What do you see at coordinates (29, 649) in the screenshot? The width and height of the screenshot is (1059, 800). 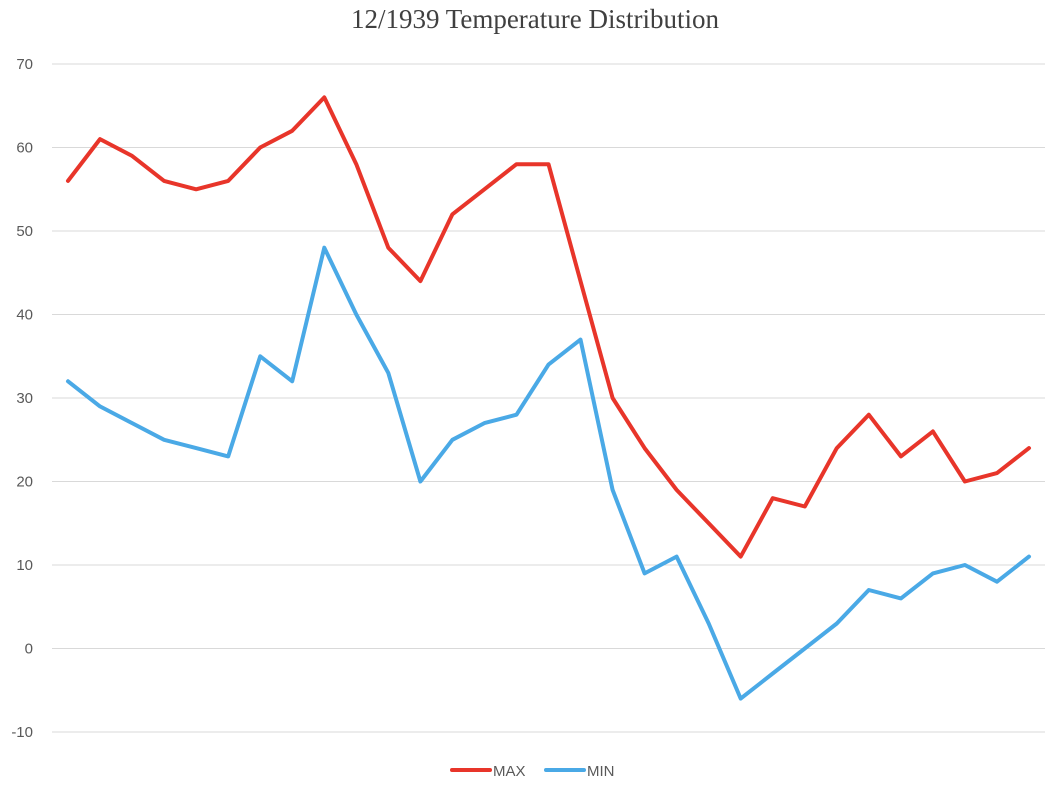 I see `y-tick-label: 0` at bounding box center [29, 649].